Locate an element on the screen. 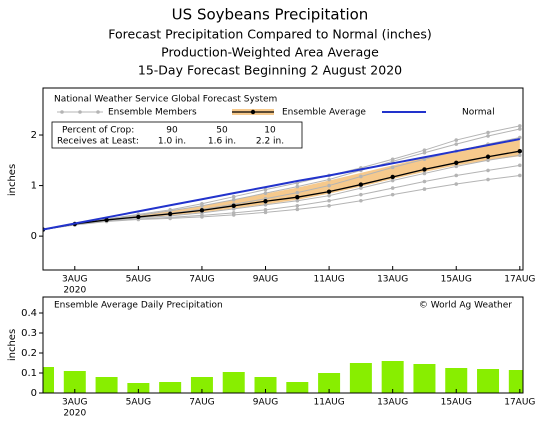  panel-title: Ensemble Average Daily Precipitation is located at coordinates (138, 306).